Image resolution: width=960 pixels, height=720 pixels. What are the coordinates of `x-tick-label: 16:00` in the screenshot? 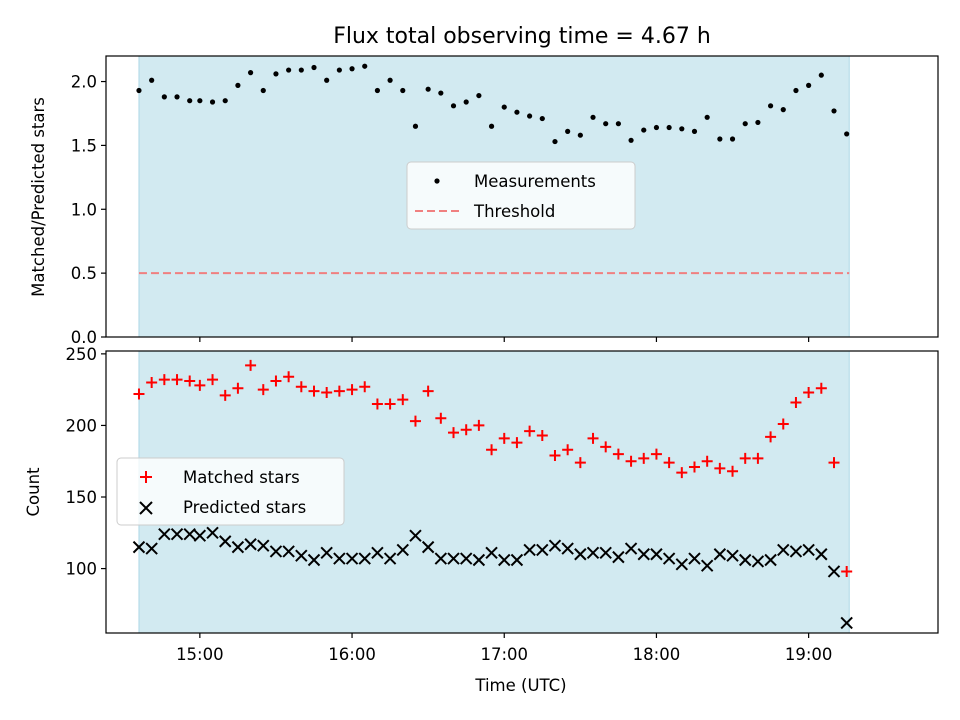 It's located at (352, 654).